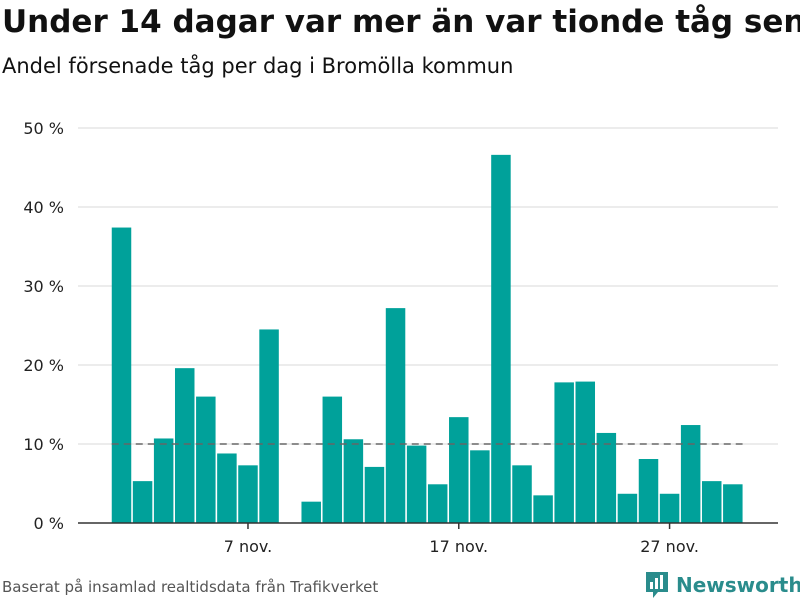 Image resolution: width=800 pixels, height=600 pixels. I want to click on y-tick-label: 30 %, so click(43, 286).